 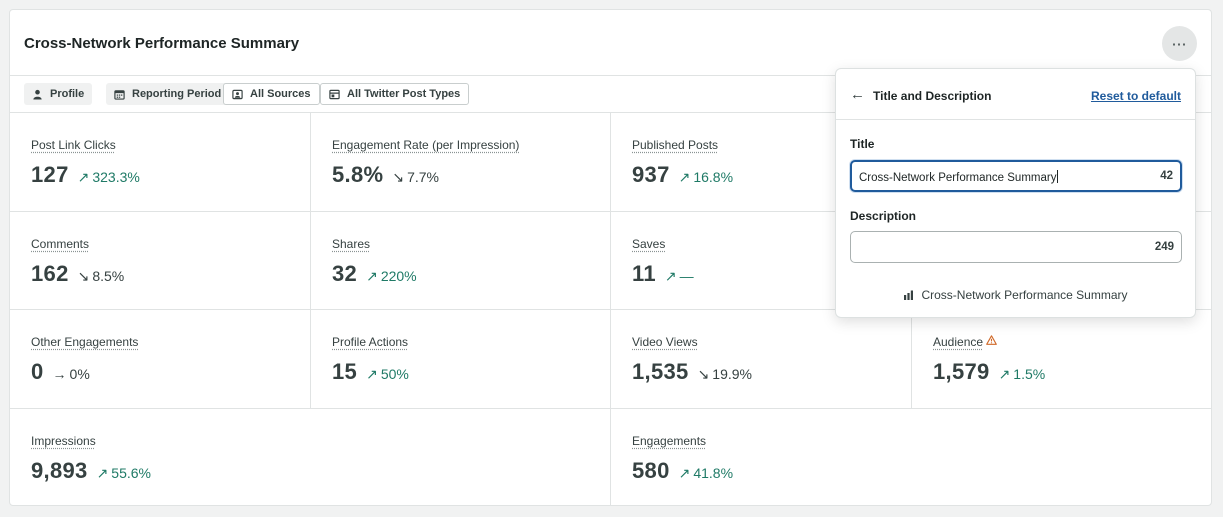 I want to click on metric-tile: Post Link Clicks 127 ↗ 323.3%, so click(x=160, y=162).